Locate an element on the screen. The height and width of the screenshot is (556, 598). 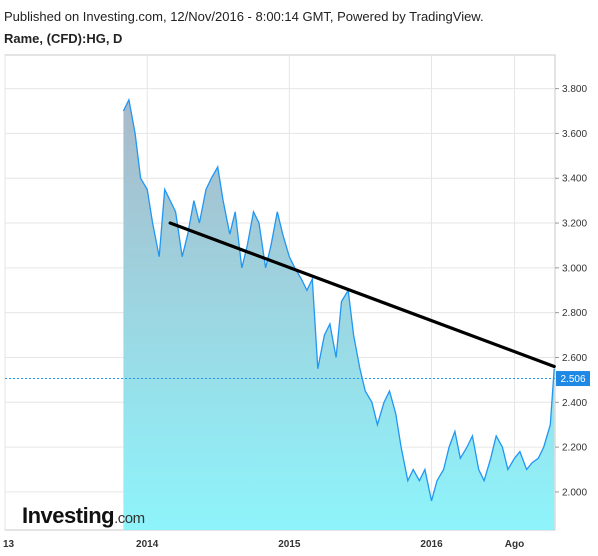
y-tick-label: 2.400 is located at coordinates (574, 403).